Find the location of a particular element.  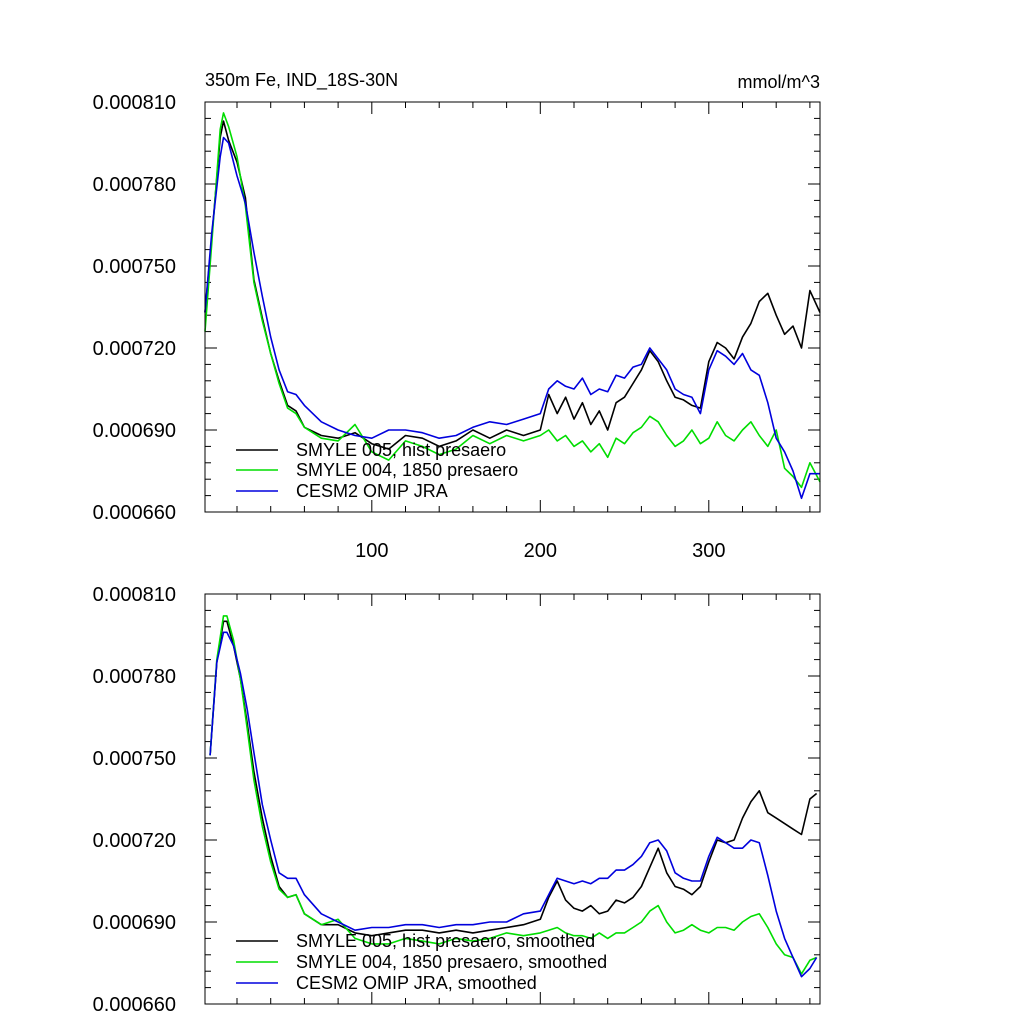

chart-title: 350m Fe, IND_18S-30N is located at coordinates (301, 80).